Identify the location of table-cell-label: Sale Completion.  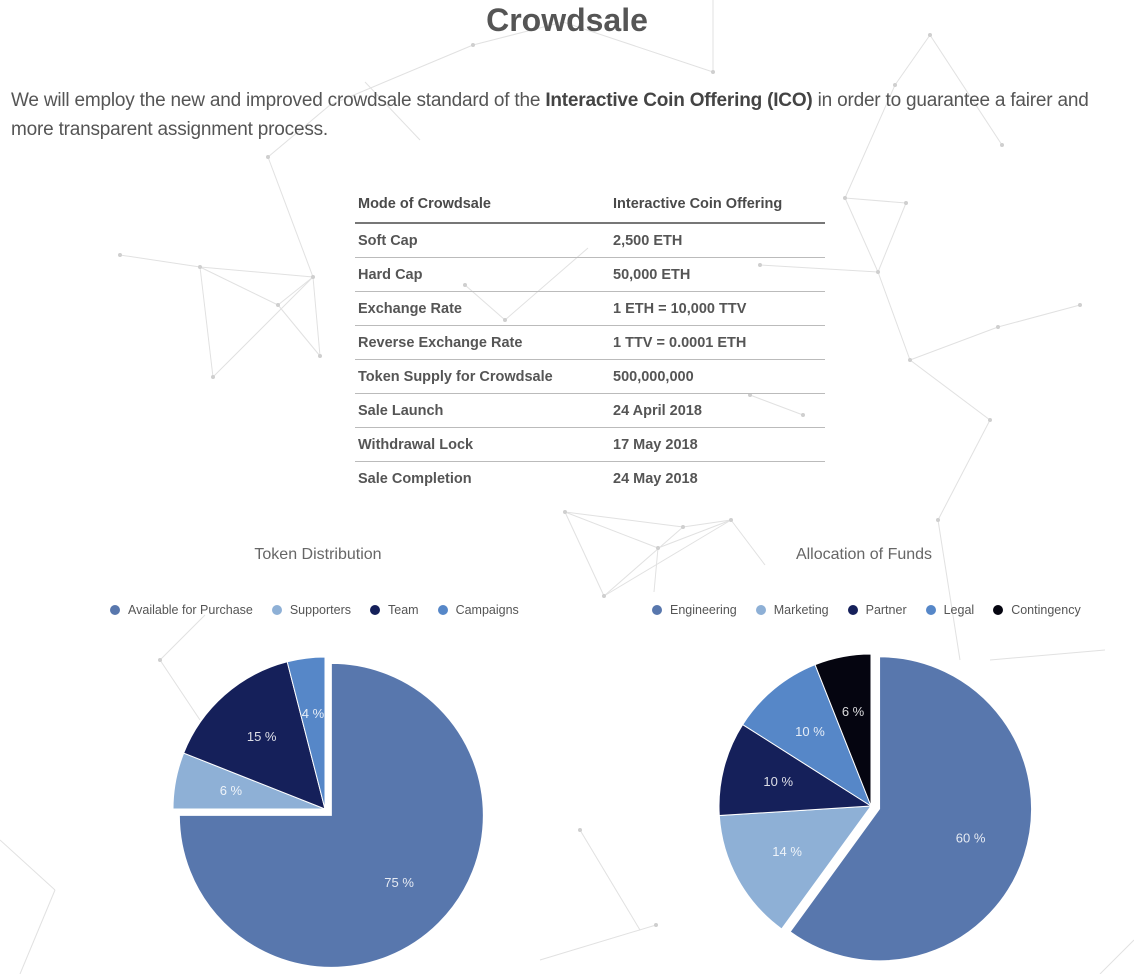
(415, 478).